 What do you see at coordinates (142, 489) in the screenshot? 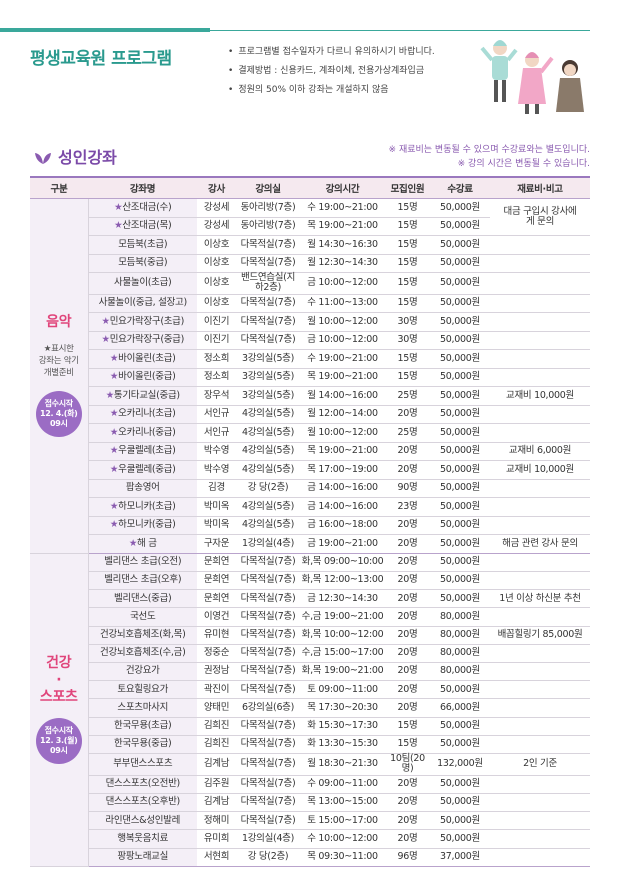
I see `course-name: 팝송영어` at bounding box center [142, 489].